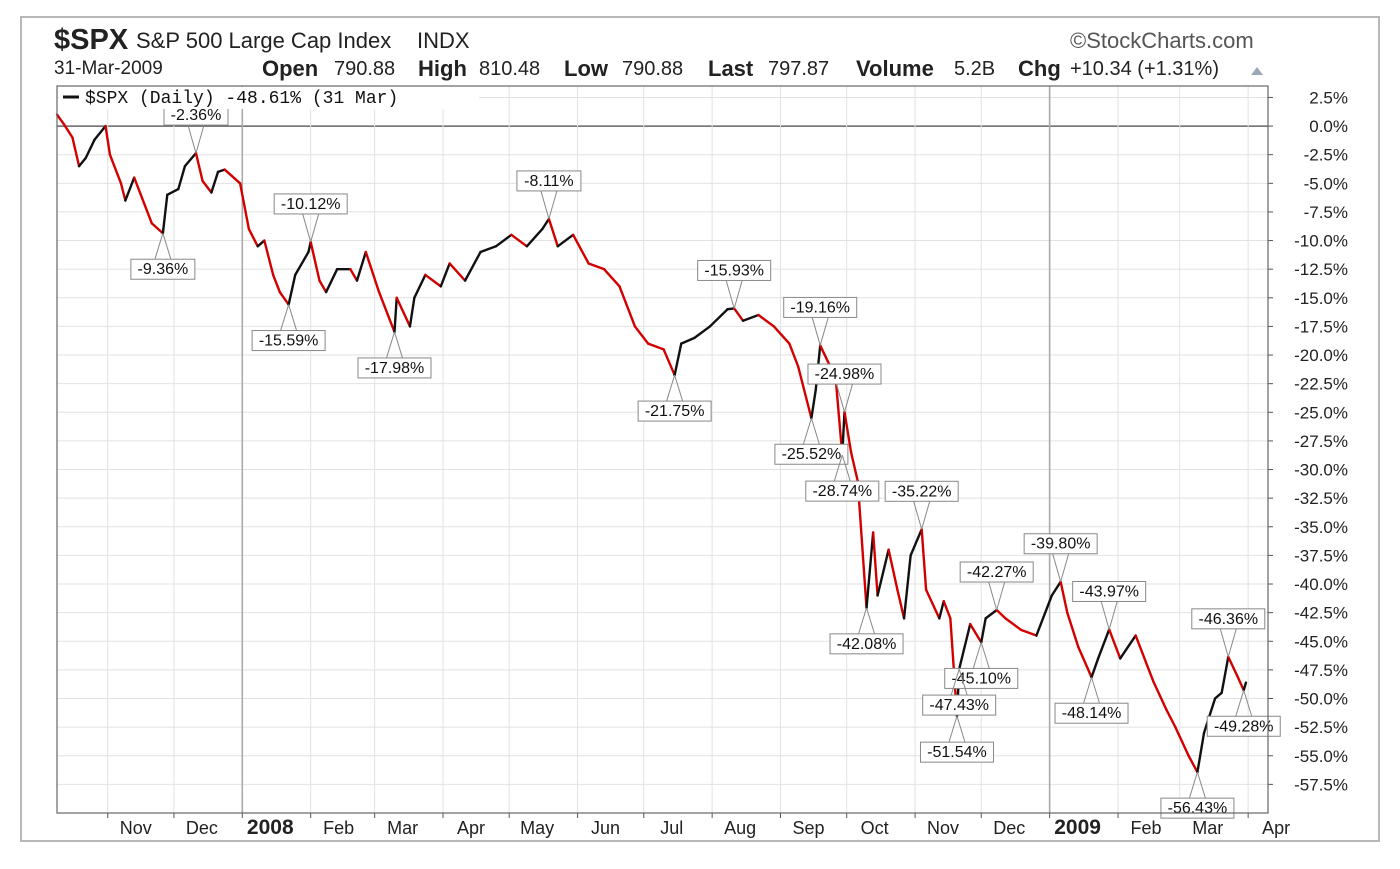 Image resolution: width=1400 pixels, height=869 pixels. I want to click on exchange-label: INDX, so click(443, 40).